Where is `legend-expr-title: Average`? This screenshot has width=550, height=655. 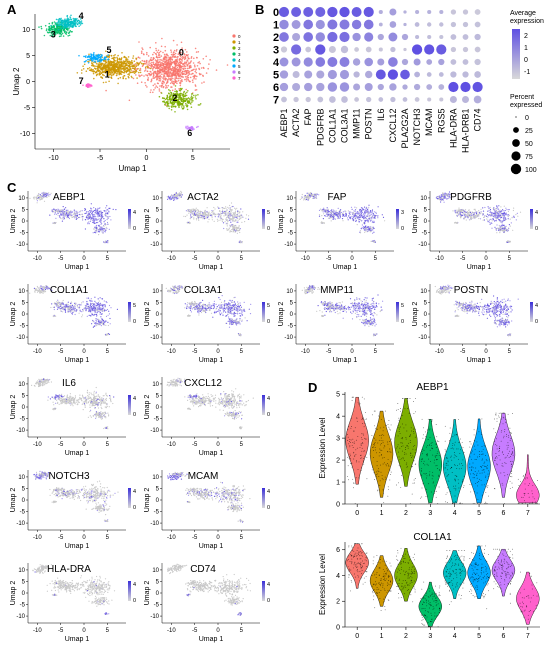 legend-expr-title: Average is located at coordinates (523, 13).